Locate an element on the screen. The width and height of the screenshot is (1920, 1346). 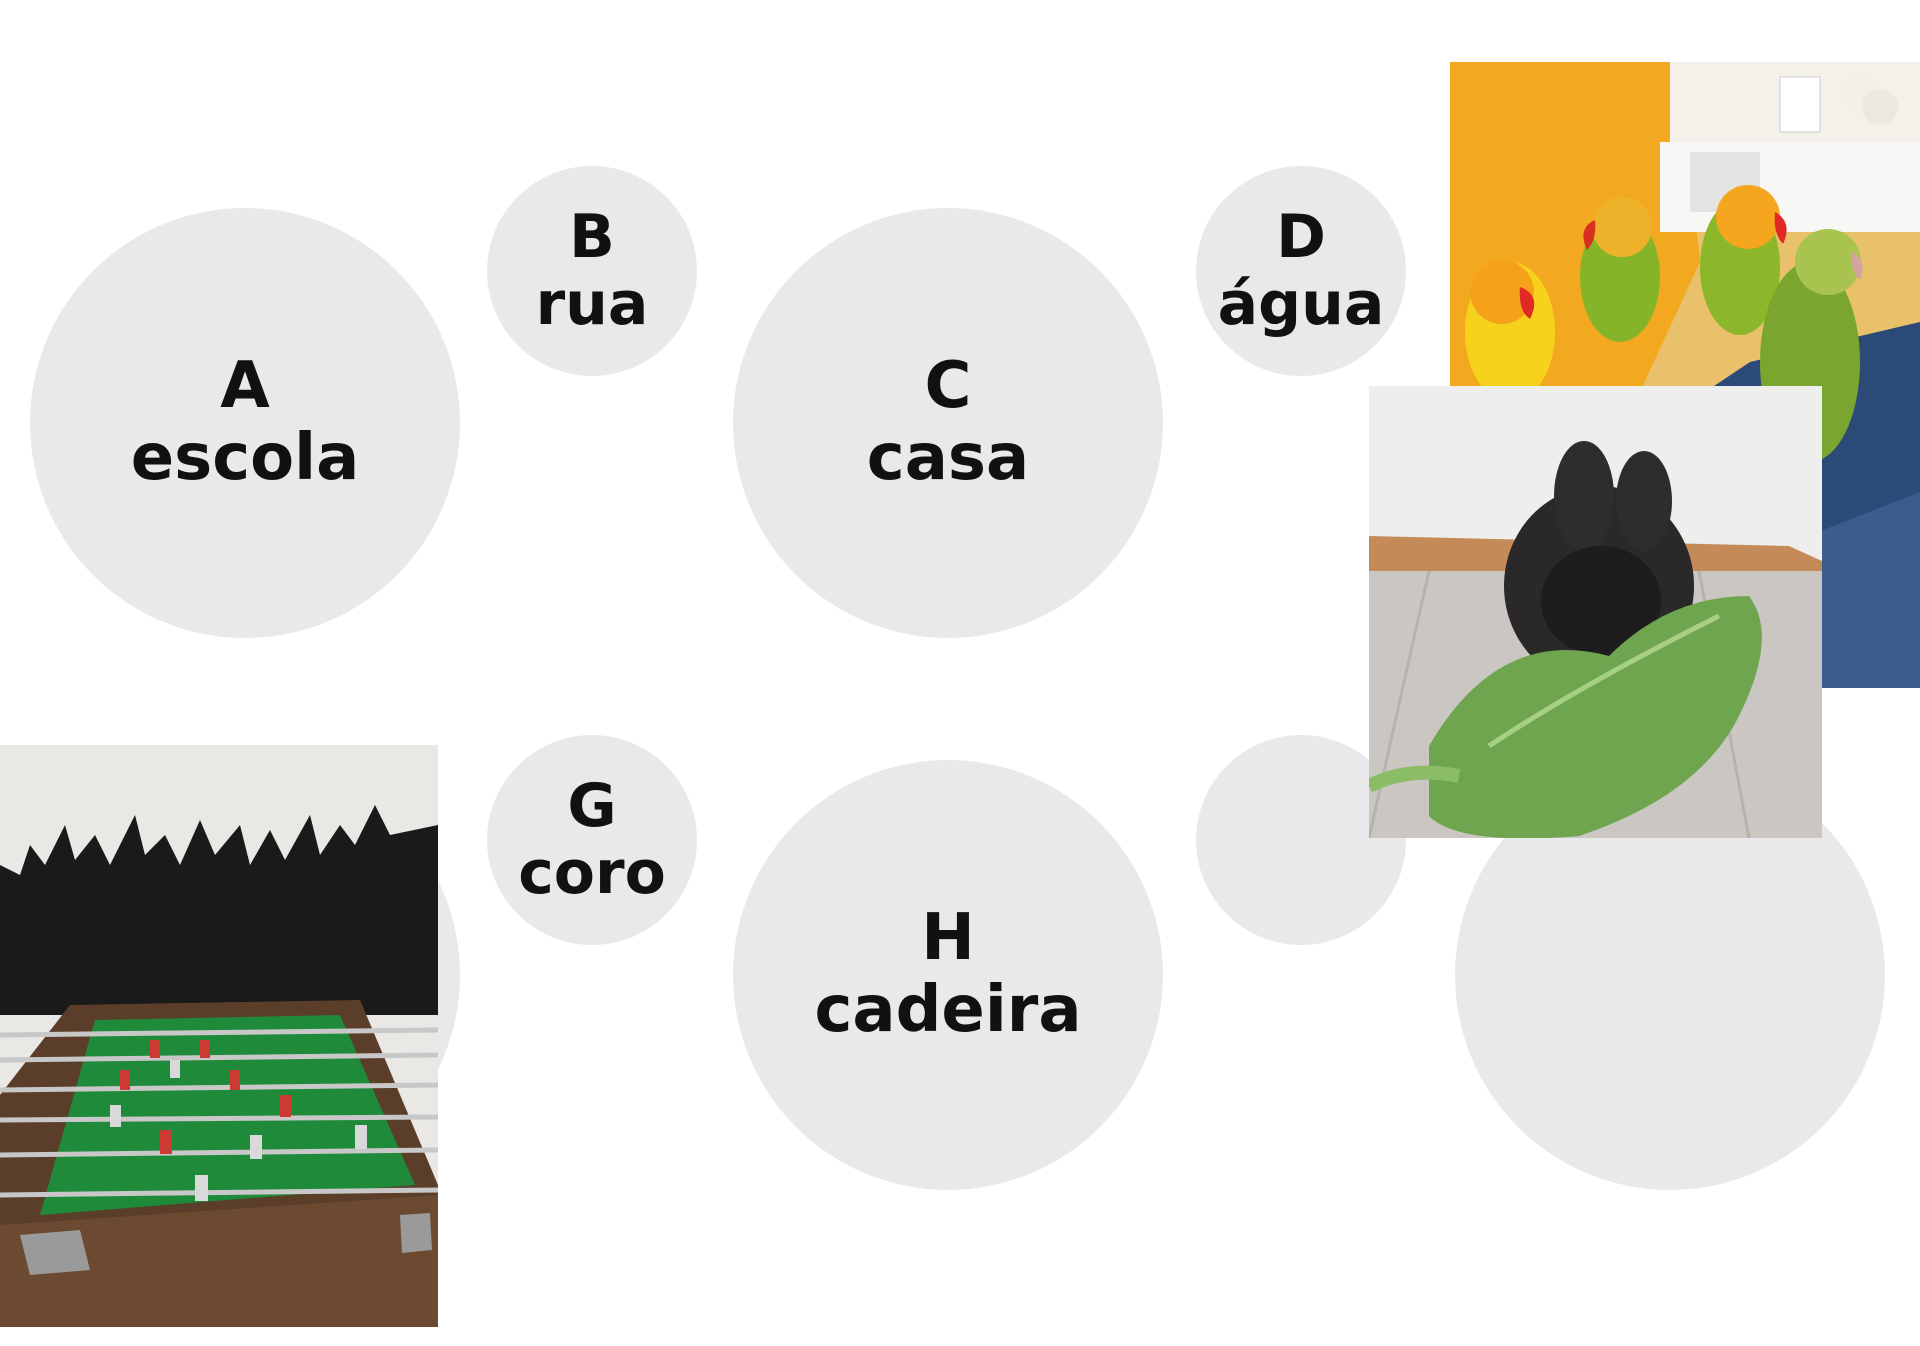
circle-d: D água is located at coordinates (1301, 271).